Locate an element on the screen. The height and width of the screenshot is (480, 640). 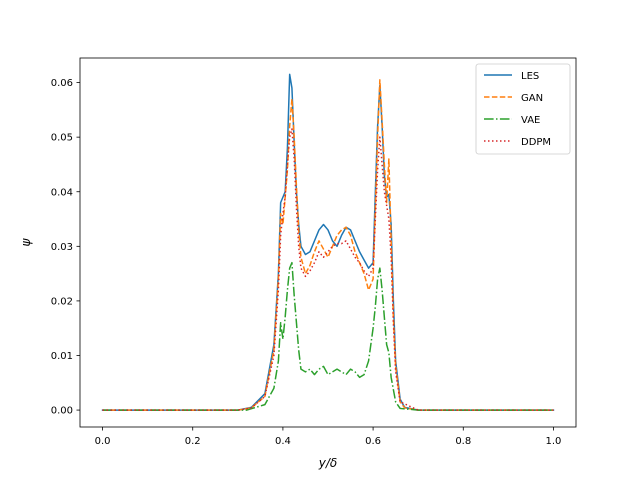
y-tick-label: 0.04 is located at coordinates (62, 192).